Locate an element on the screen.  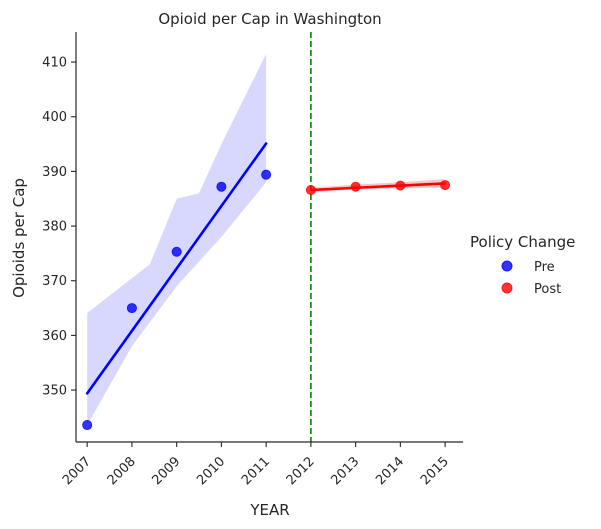
x-tick-label-2011: 2011 is located at coordinates (256, 471).